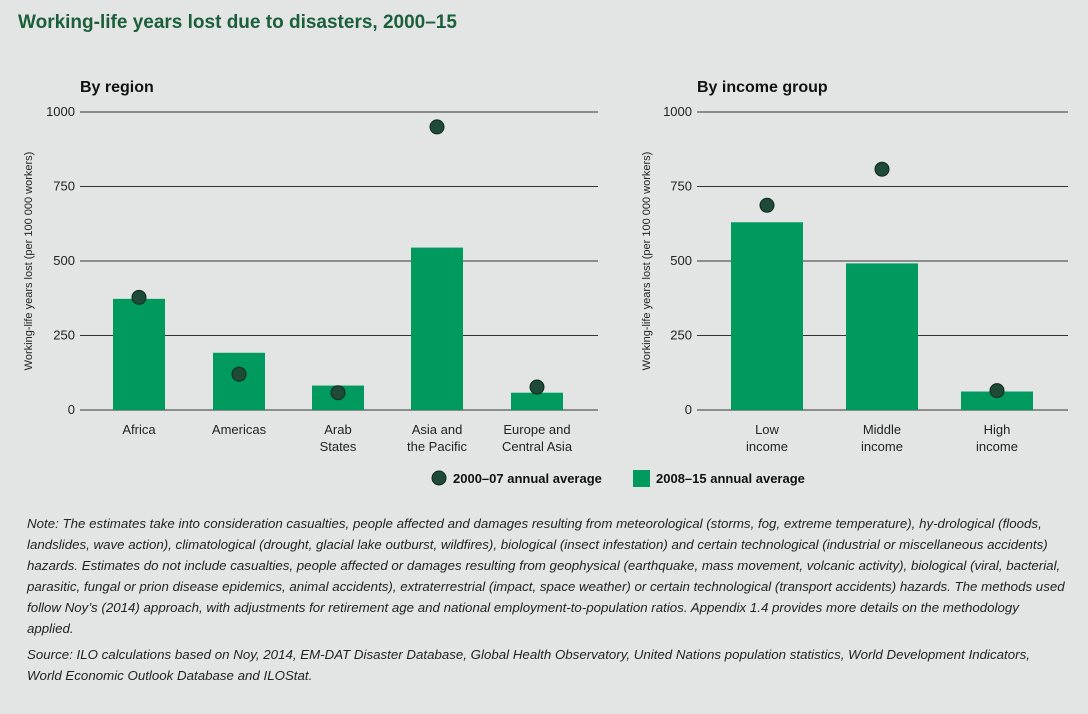  I want to click on category-label: Americas, so click(239, 429).